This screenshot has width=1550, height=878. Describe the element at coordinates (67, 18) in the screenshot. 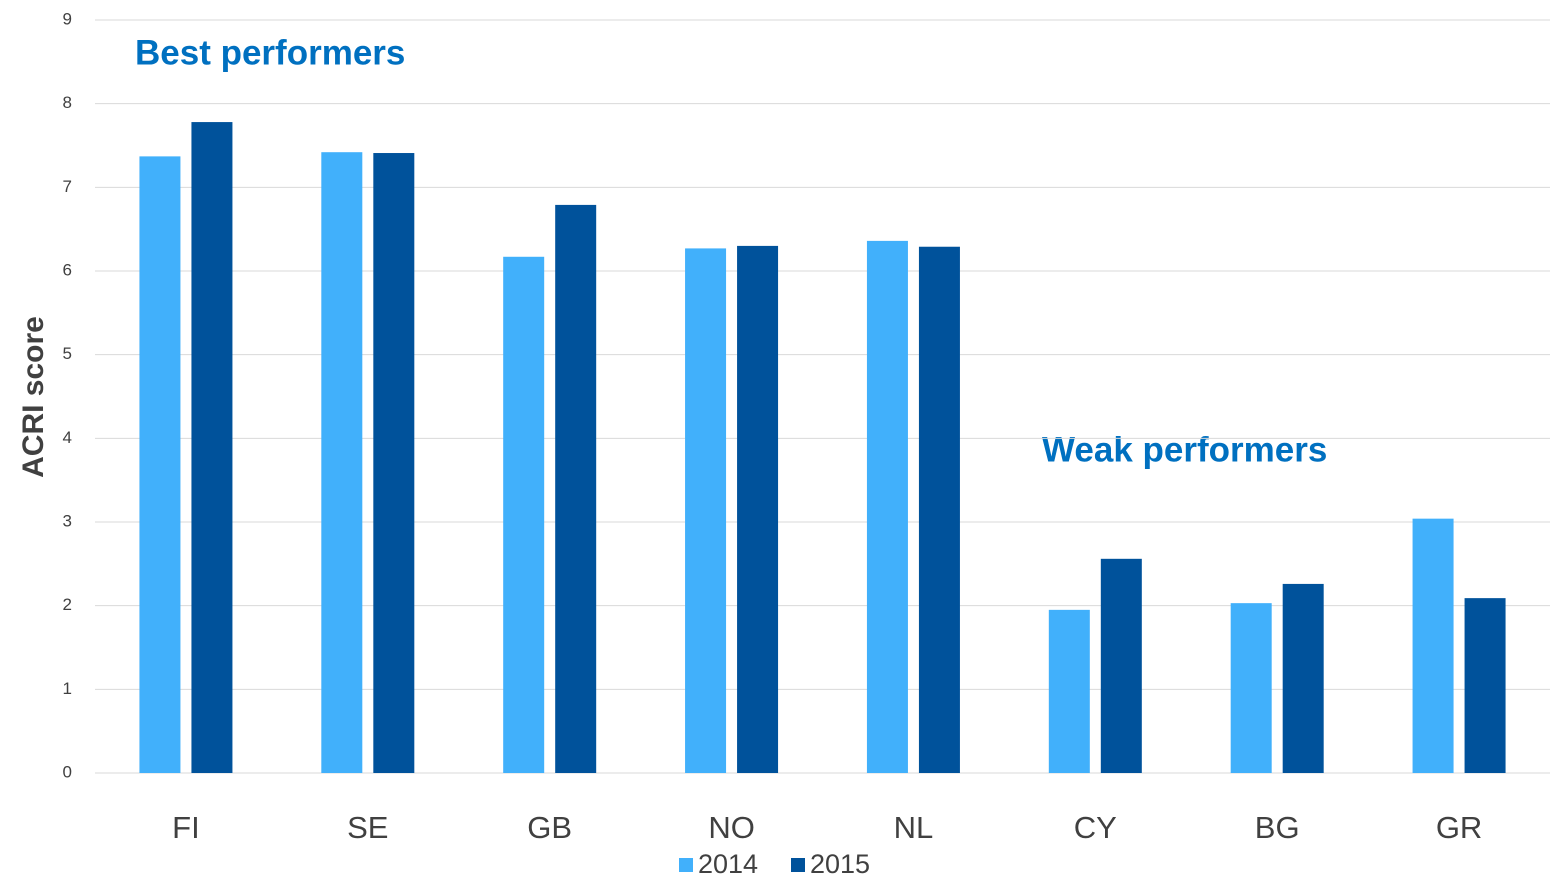

I see `y-tick-label: 9` at that location.